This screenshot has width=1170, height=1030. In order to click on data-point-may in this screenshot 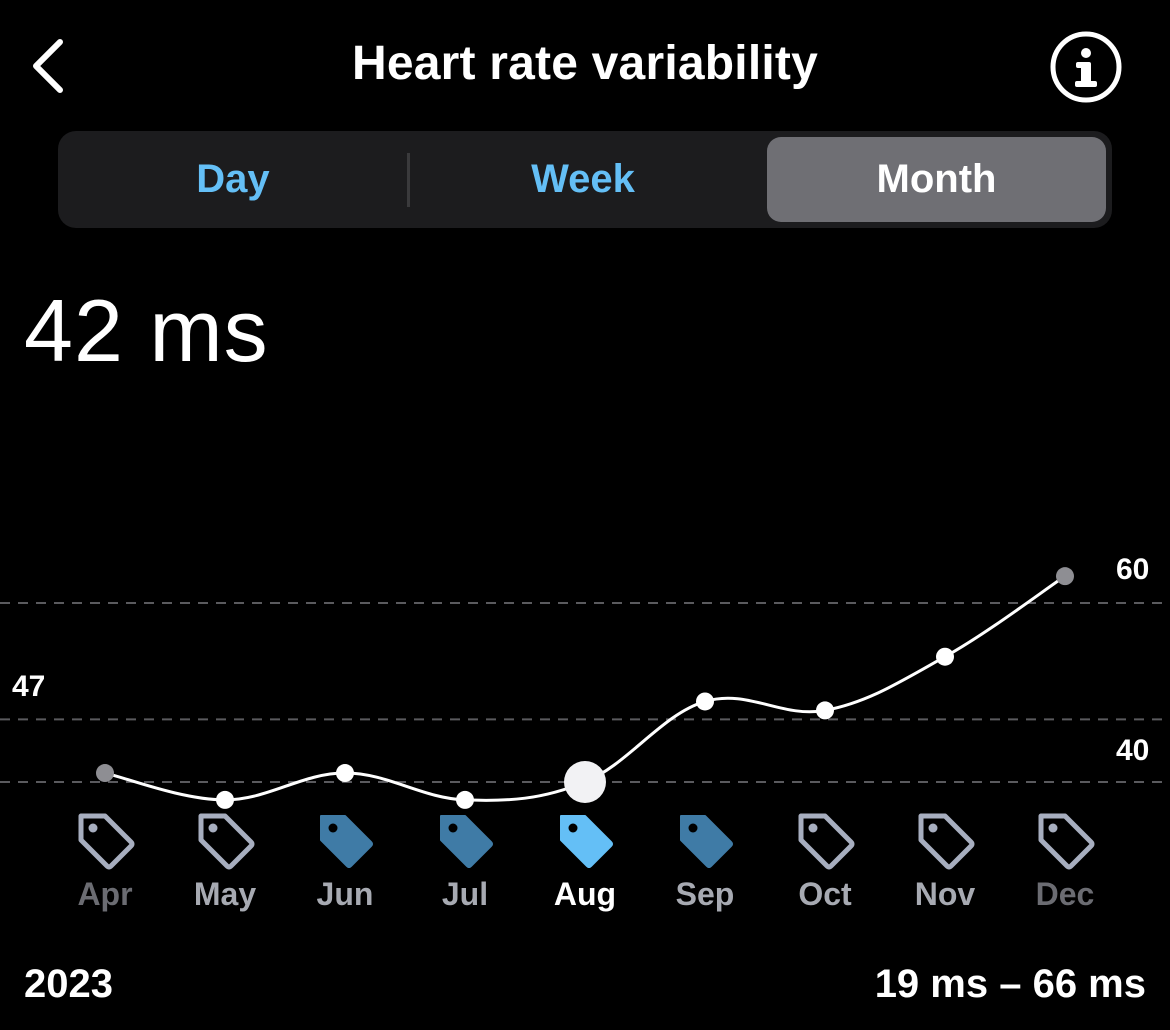, I will do `click(225, 799)`.